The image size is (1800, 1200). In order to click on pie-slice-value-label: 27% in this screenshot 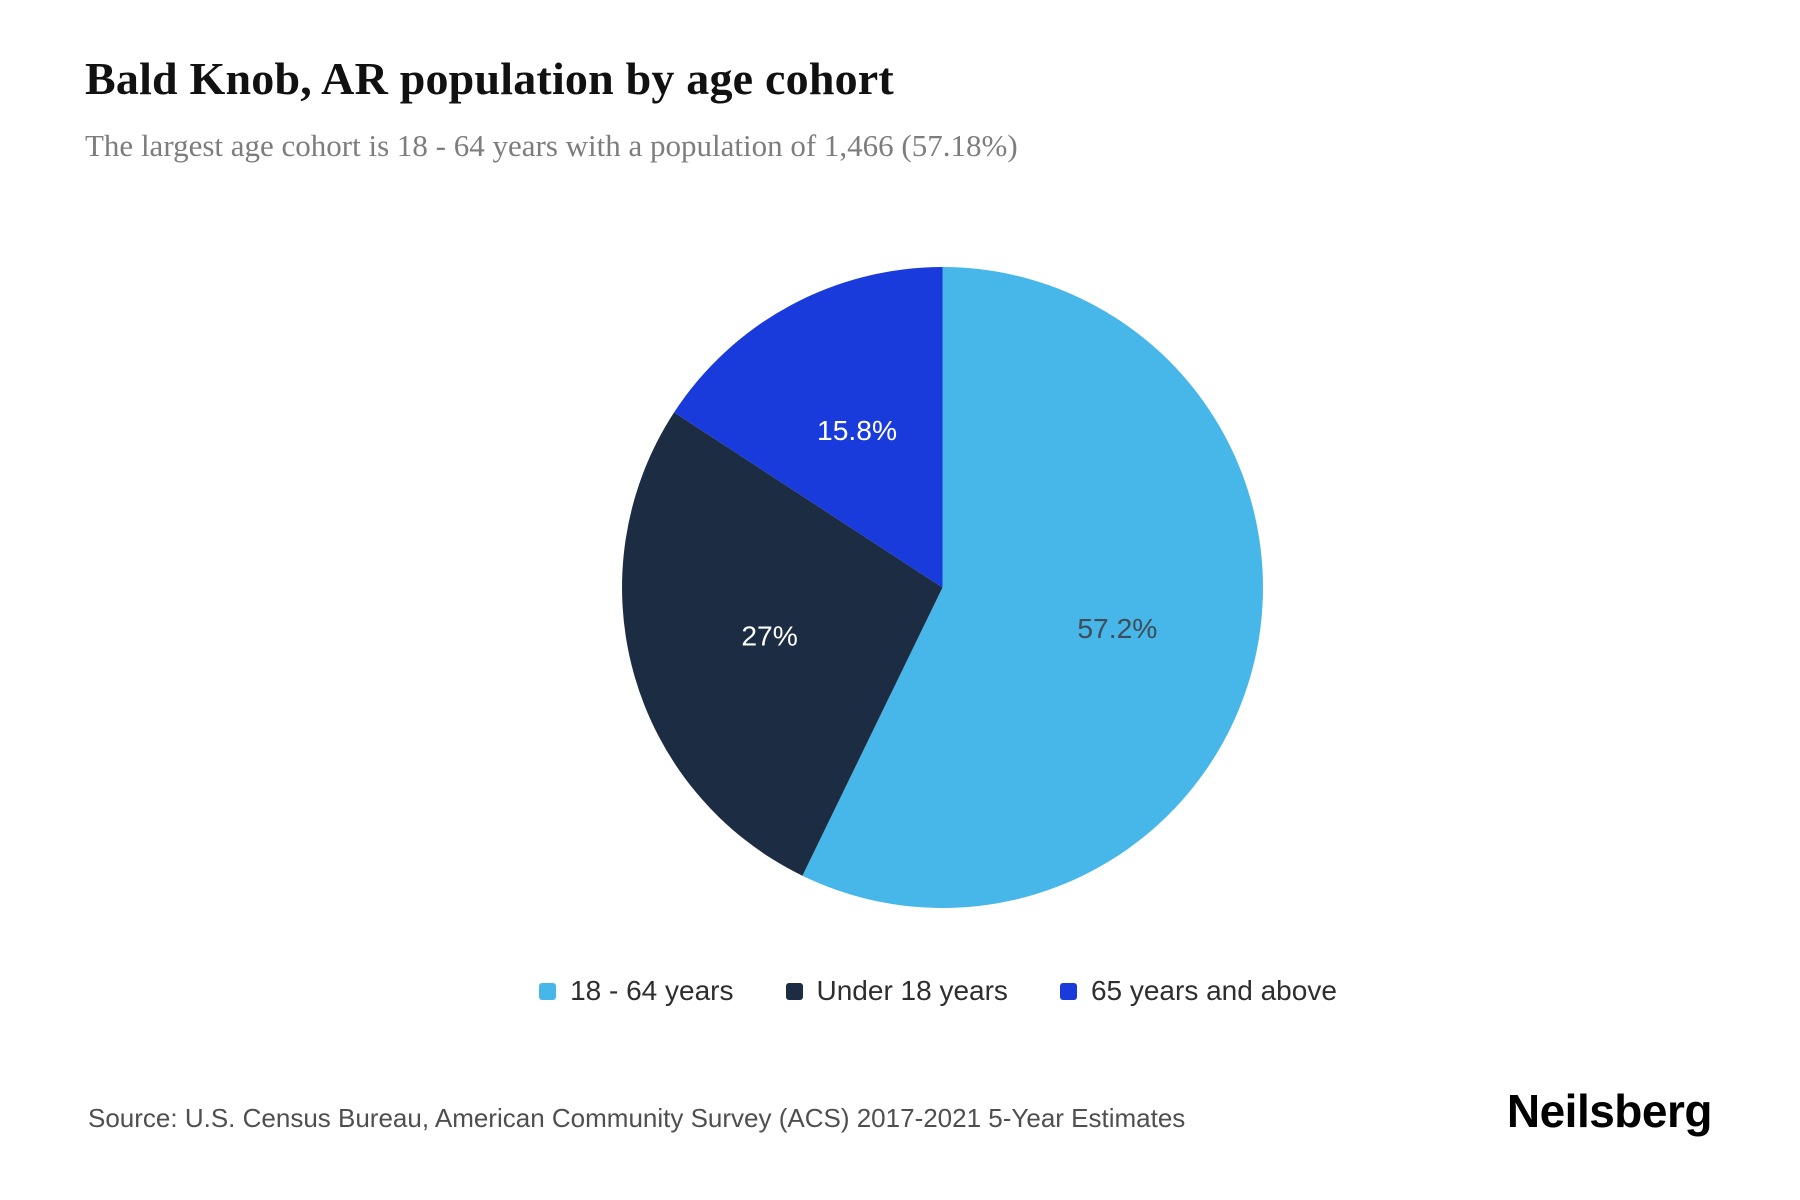, I will do `click(769, 635)`.